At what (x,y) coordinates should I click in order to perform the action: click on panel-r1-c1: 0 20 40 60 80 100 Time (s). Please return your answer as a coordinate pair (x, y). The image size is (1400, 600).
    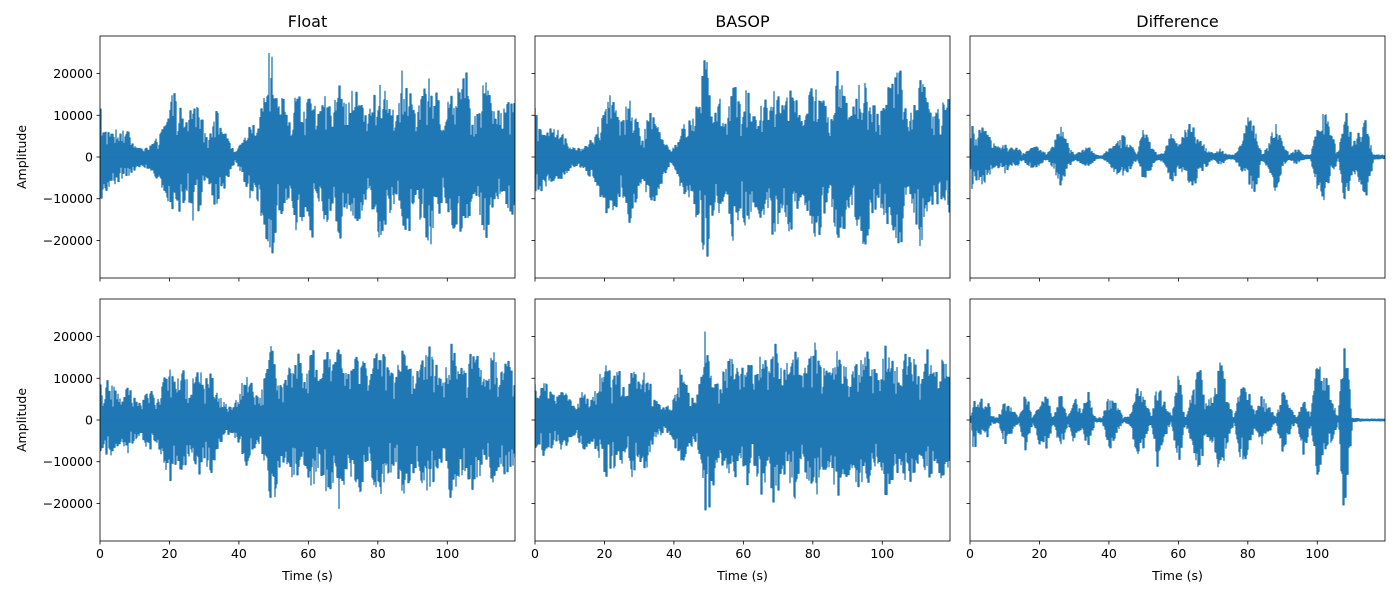
    Looking at the image, I should click on (741, 440).